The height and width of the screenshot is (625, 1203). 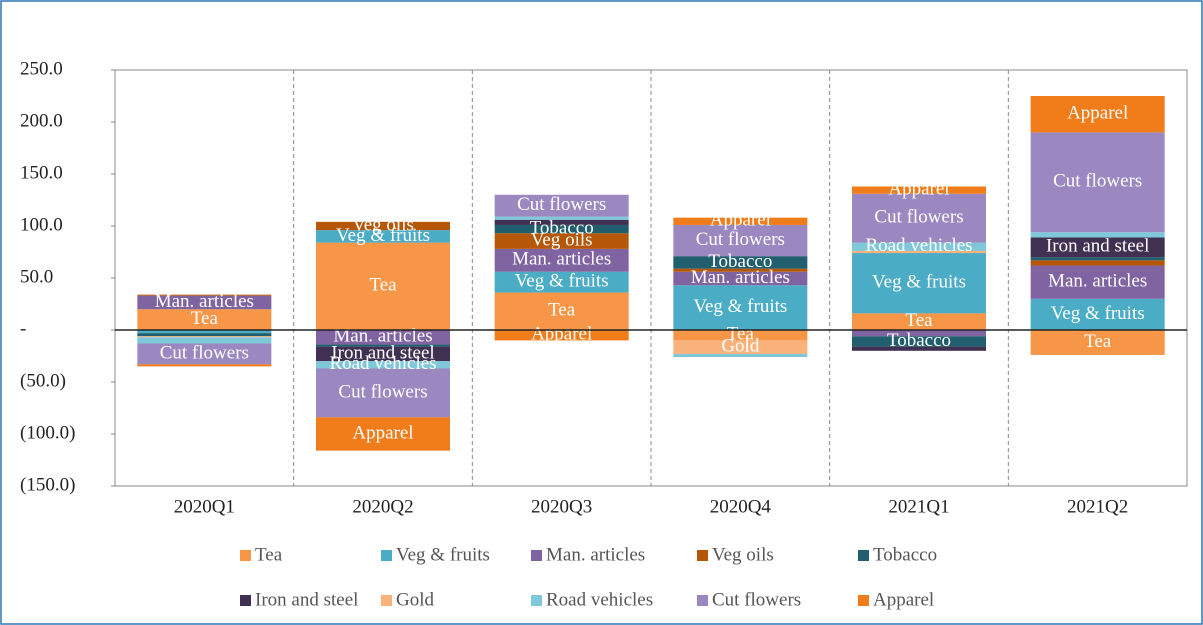 What do you see at coordinates (41, 172) in the screenshot?
I see `y-tick-label: 150.0` at bounding box center [41, 172].